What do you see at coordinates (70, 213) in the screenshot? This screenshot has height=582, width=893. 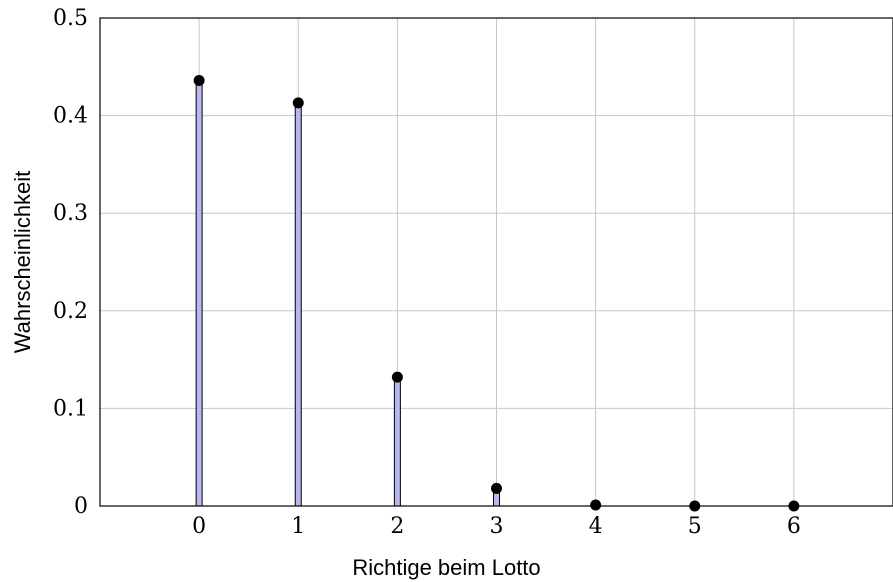 I see `y-tick-label-3: 0.3` at bounding box center [70, 213].